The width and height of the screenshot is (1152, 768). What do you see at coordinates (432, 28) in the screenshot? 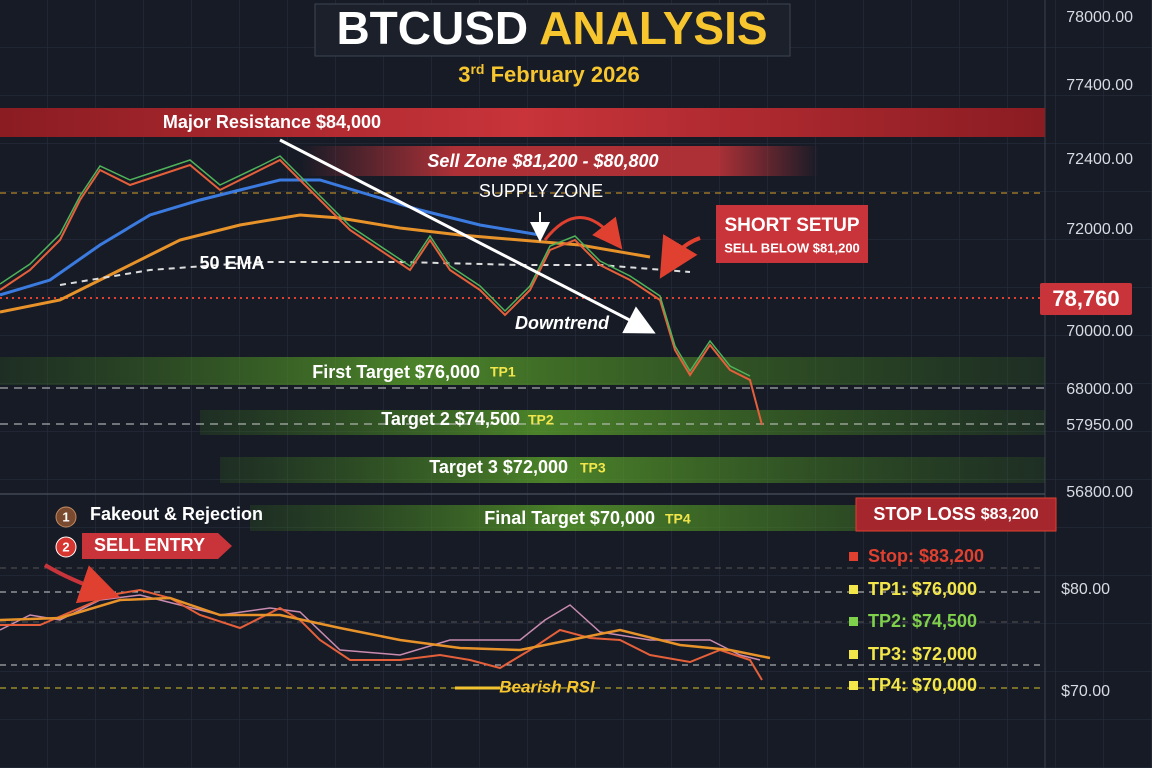
I see `title-main: BTCUSD` at bounding box center [432, 28].